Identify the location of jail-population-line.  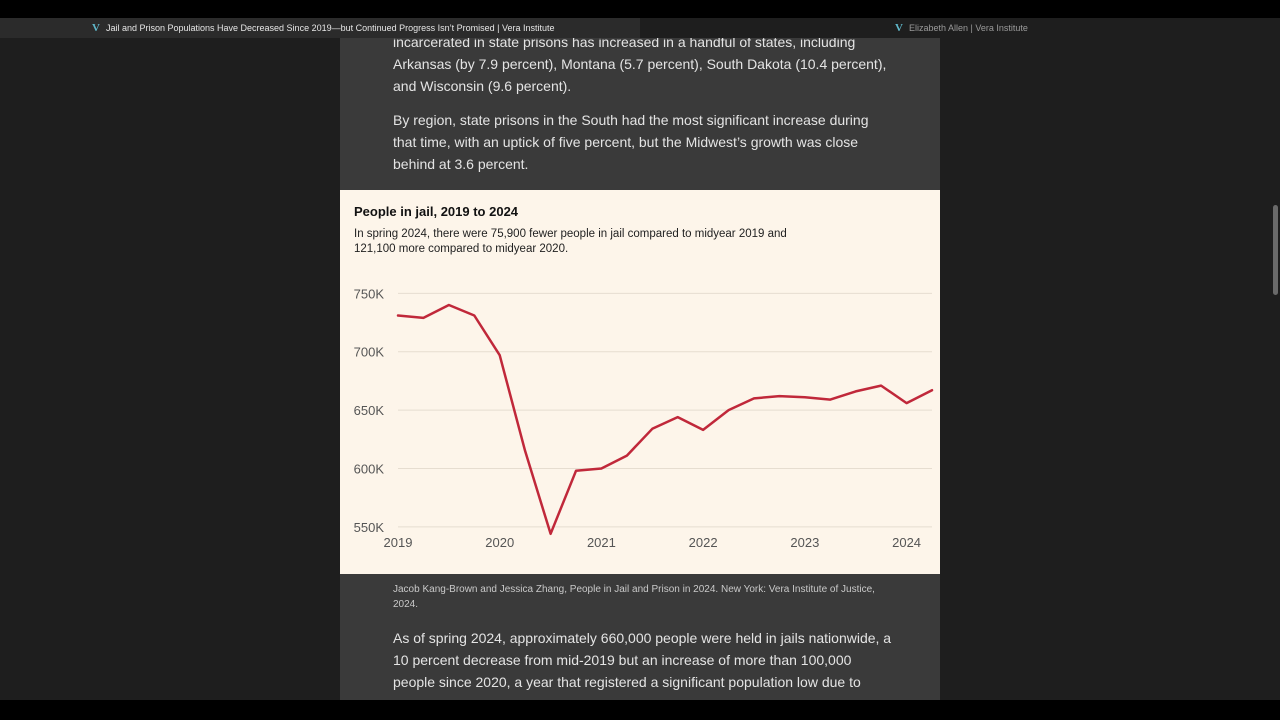
(665, 419).